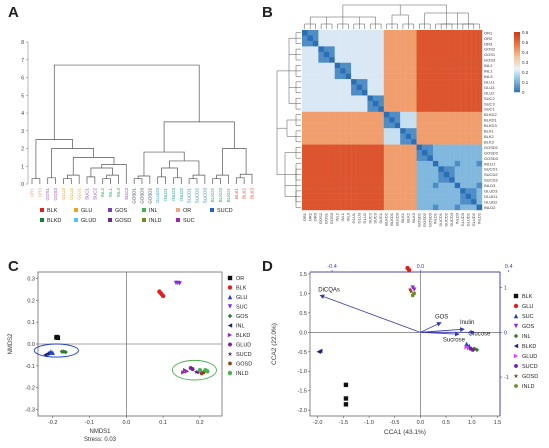  What do you see at coordinates (517, 39) in the screenshot?
I see `colorbar-segment` at bounding box center [517, 39].